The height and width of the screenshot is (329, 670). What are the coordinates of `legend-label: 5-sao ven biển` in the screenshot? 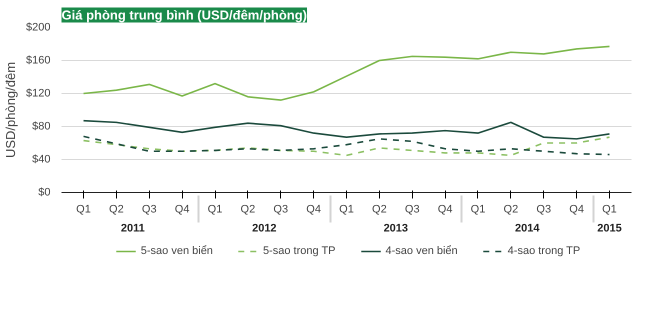 It's located at (176, 251).